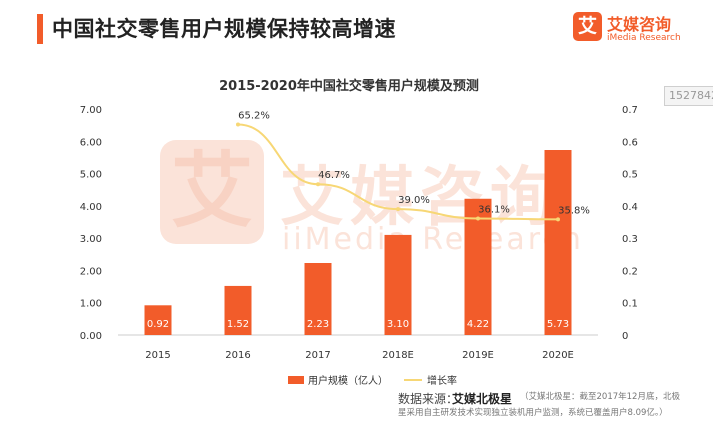 The height and width of the screenshot is (436, 713). What do you see at coordinates (398, 355) in the screenshot?
I see `x-tick-label: 2018E` at bounding box center [398, 355].